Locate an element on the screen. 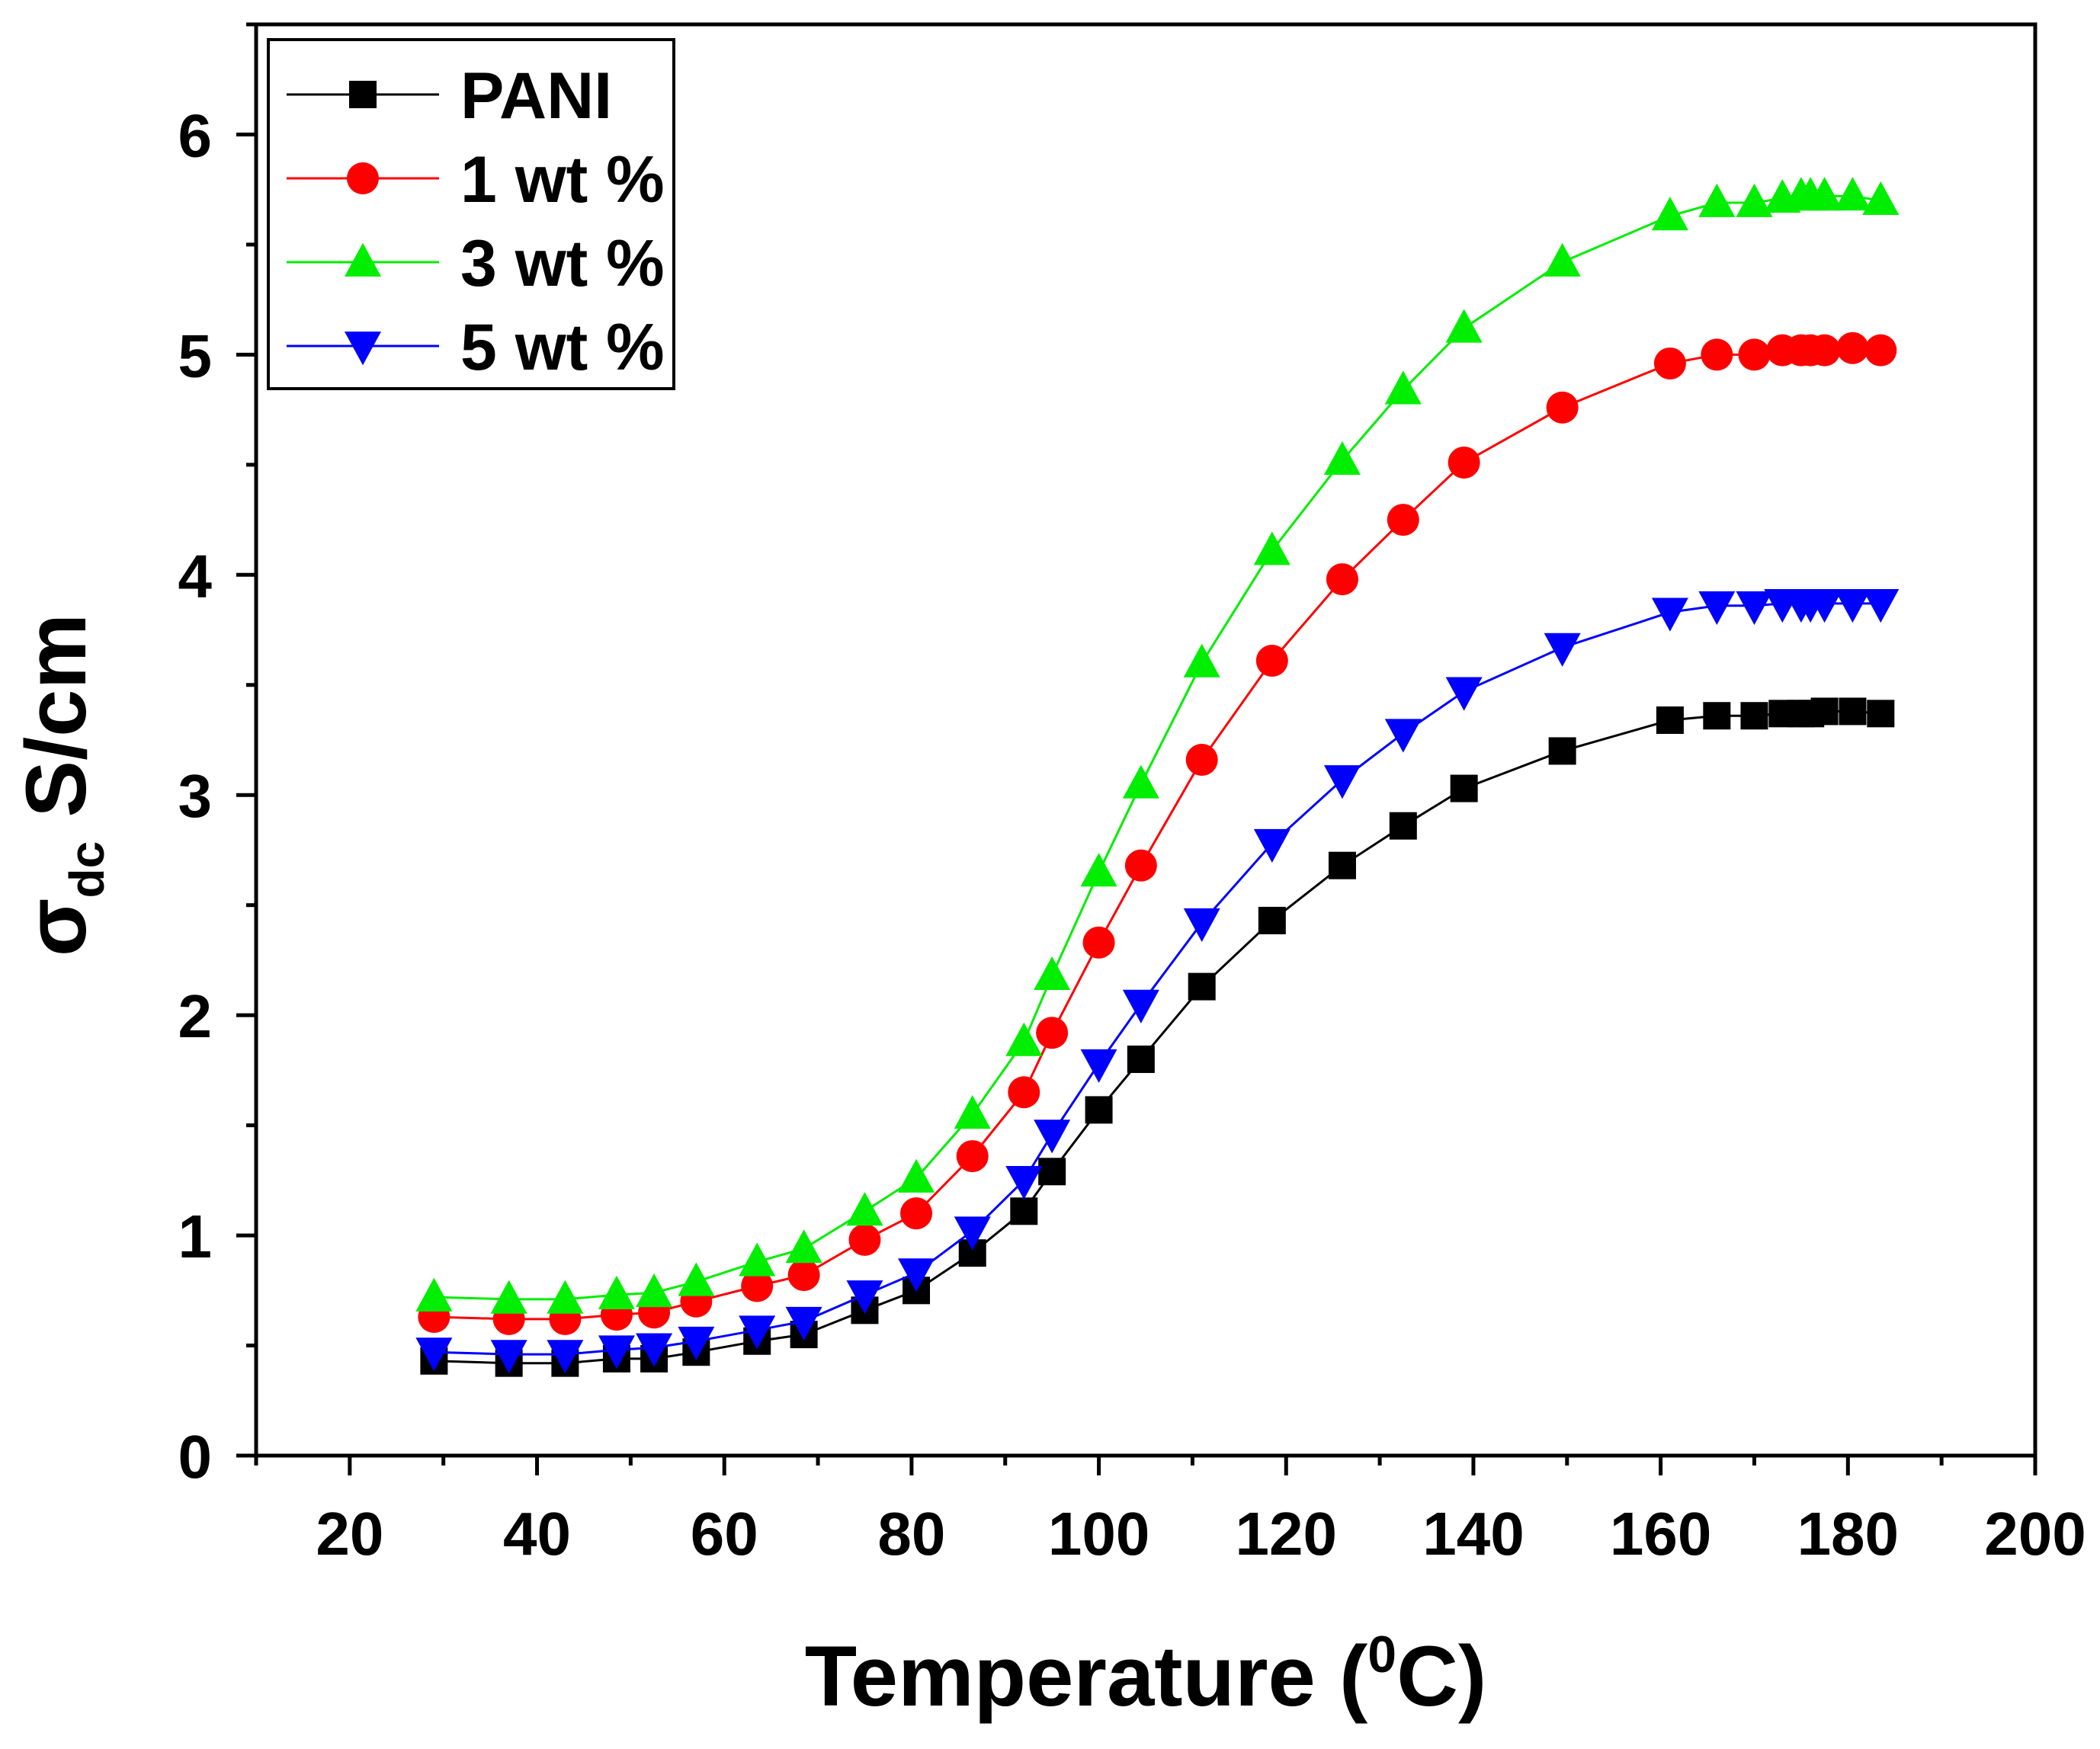 This screenshot has width=2100, height=1749. legend-entry: 3 wt % is located at coordinates (476, 263).